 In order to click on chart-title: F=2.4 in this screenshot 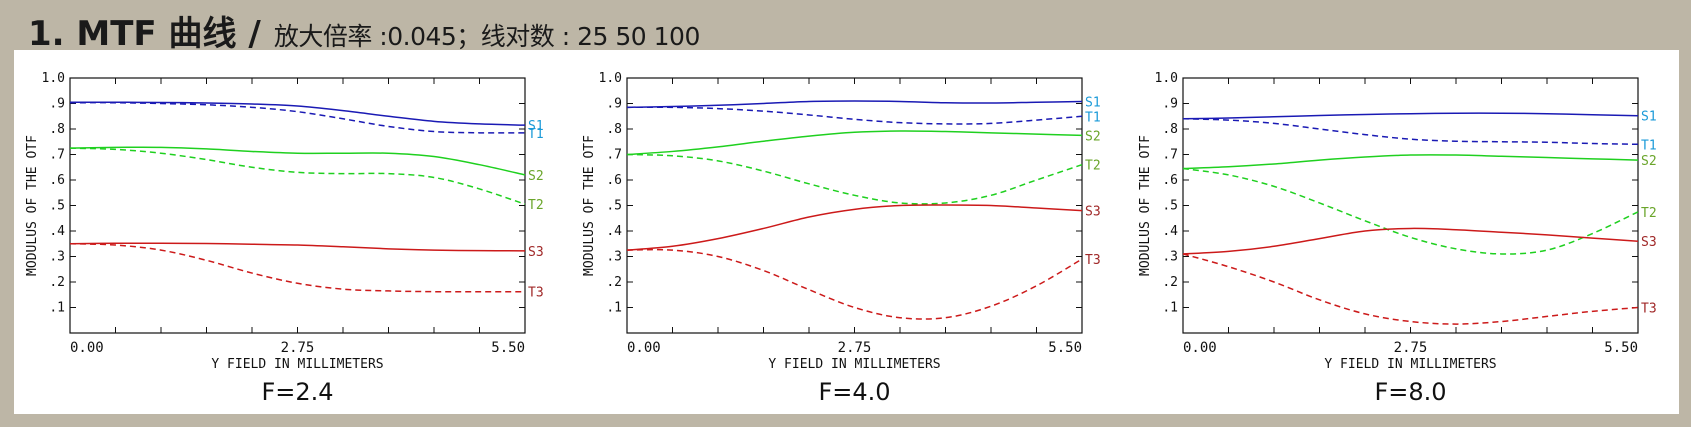, I will do `click(297, 392)`.